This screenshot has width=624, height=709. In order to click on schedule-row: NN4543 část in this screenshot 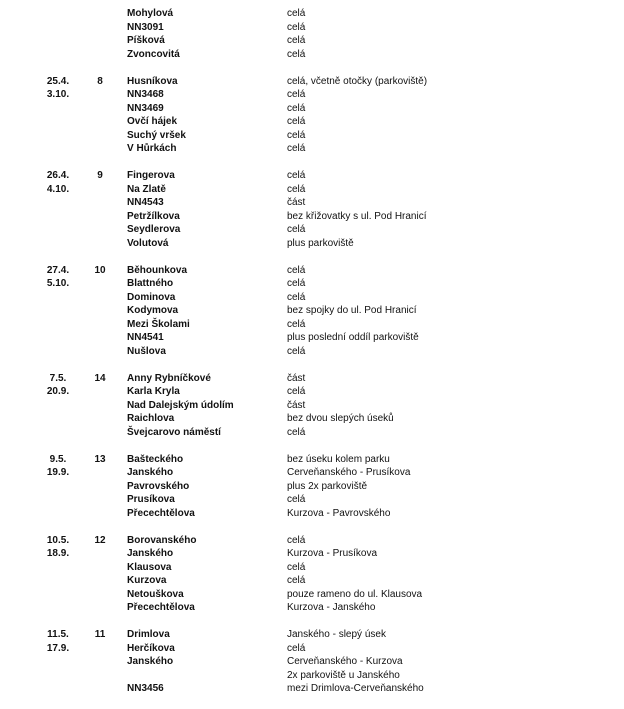, I will do `click(312, 203)`.